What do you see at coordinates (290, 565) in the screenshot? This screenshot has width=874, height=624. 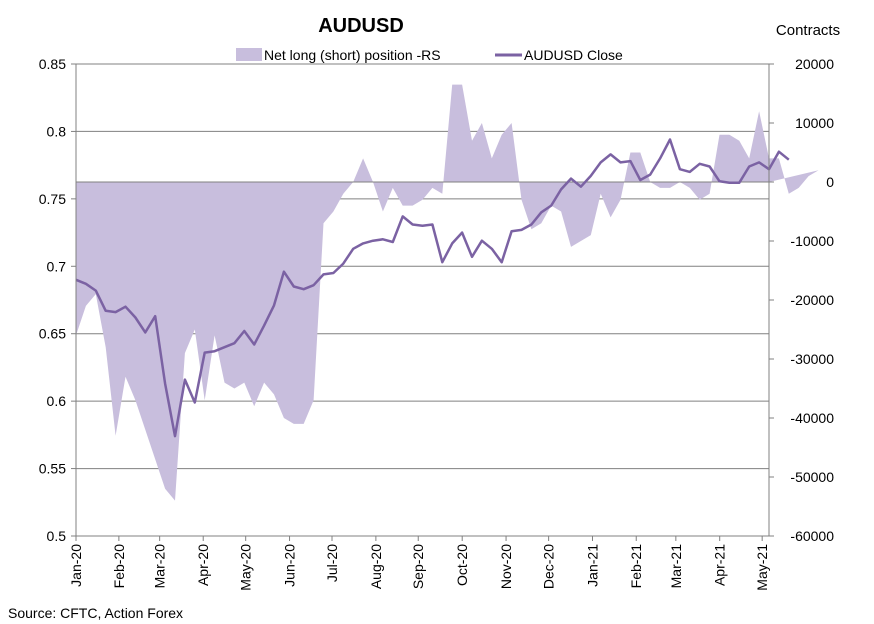 I see `x-tick-label: Jun-20` at bounding box center [290, 565].